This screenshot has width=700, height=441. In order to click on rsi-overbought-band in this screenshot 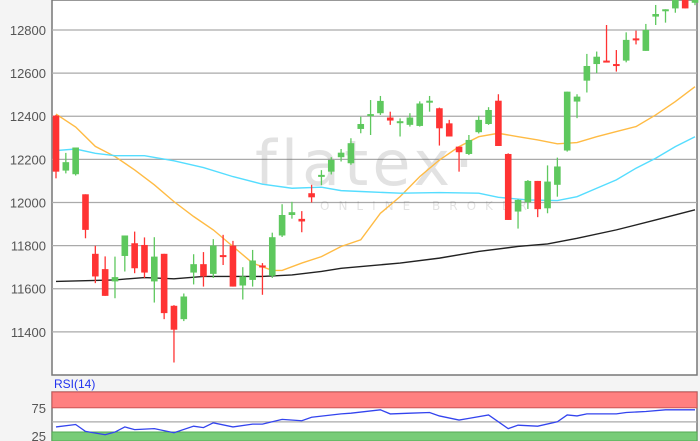, I will do `click(374, 400)`.